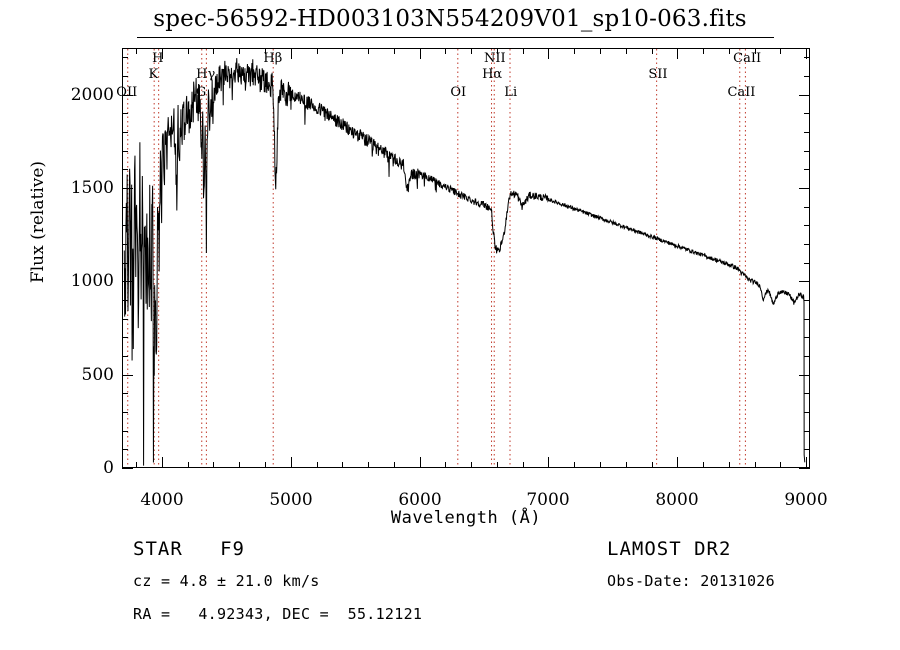  I want to click on line-marker-label-K-1: K, so click(153, 74).